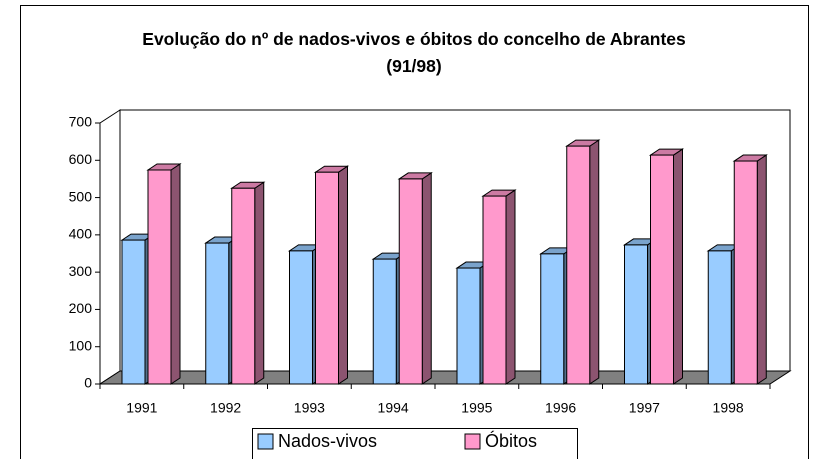 The width and height of the screenshot is (828, 459). What do you see at coordinates (81, 196) in the screenshot?
I see `y-tick-label: 500` at bounding box center [81, 196].